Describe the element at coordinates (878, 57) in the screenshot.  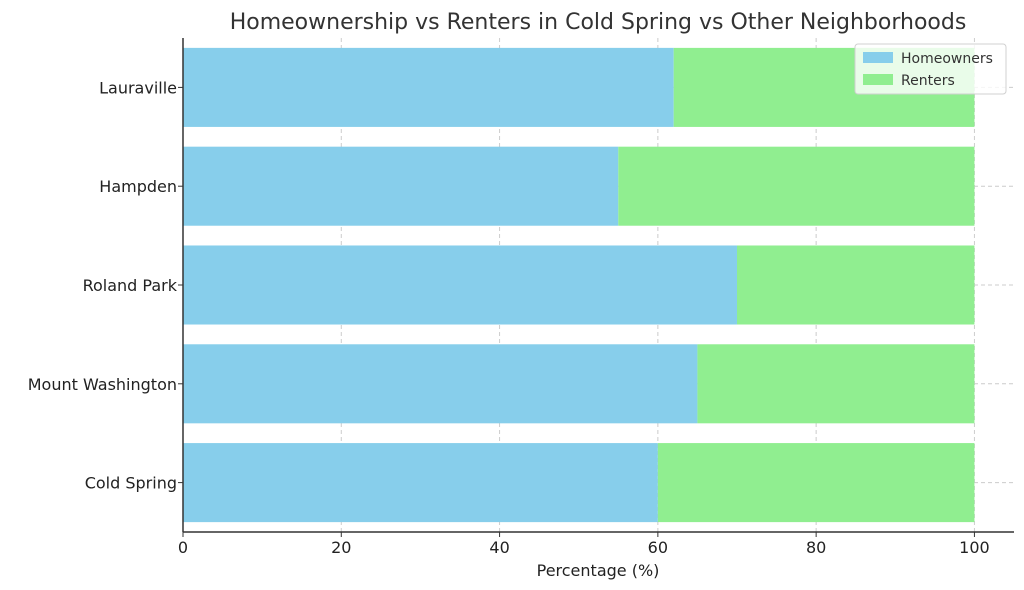
I see `legend-swatch-homeowners` at that location.